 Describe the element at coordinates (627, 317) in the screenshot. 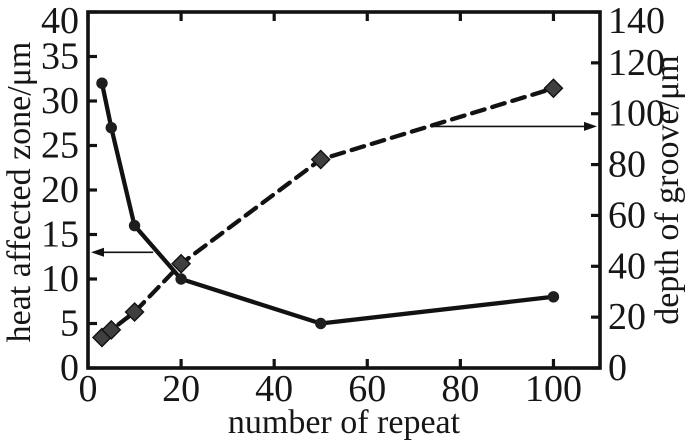

I see `right-tick-label: 20` at that location.